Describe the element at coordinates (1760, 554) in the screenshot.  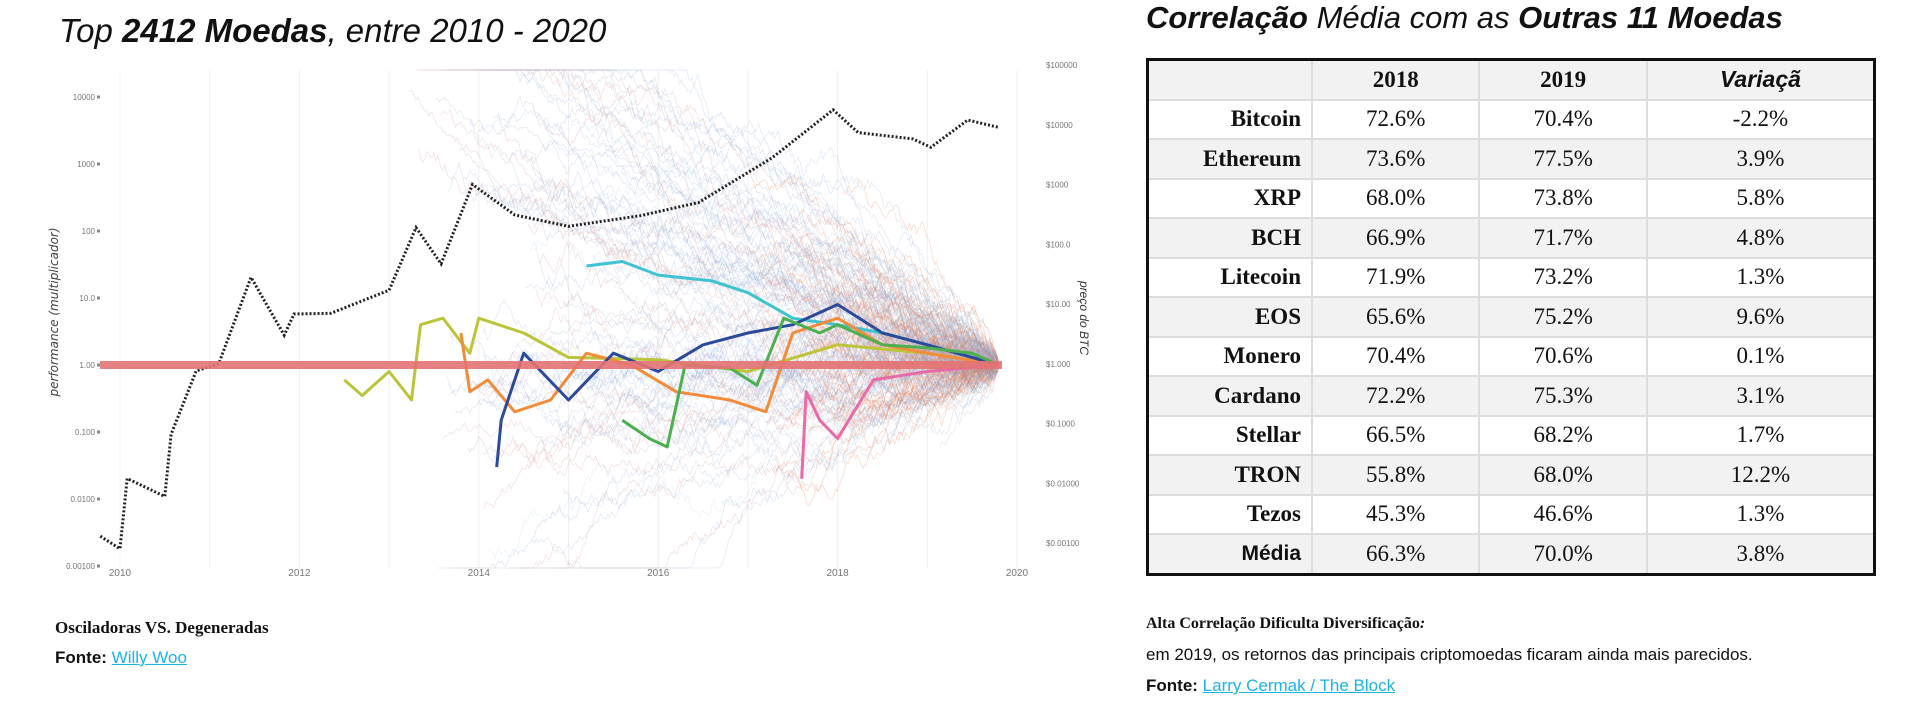
I see `value-variacao: 3.8%` at that location.